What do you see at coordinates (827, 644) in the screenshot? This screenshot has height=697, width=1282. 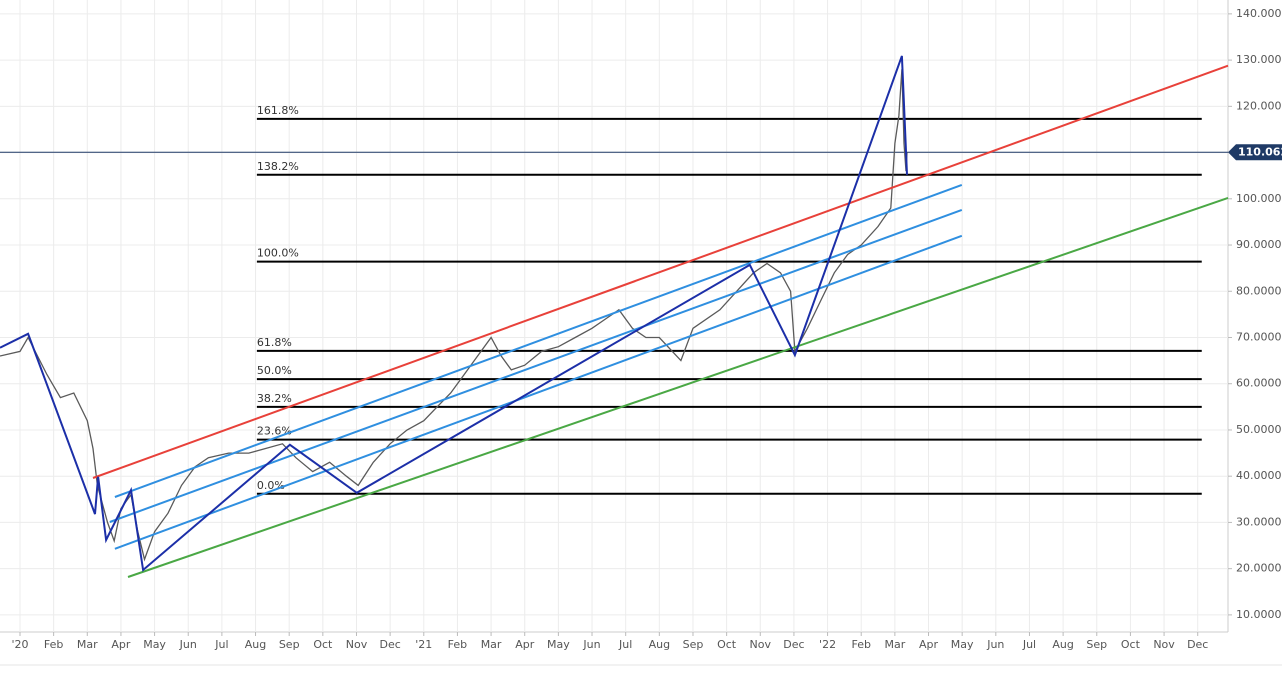 I see `x-tick-label: '22` at bounding box center [827, 644].